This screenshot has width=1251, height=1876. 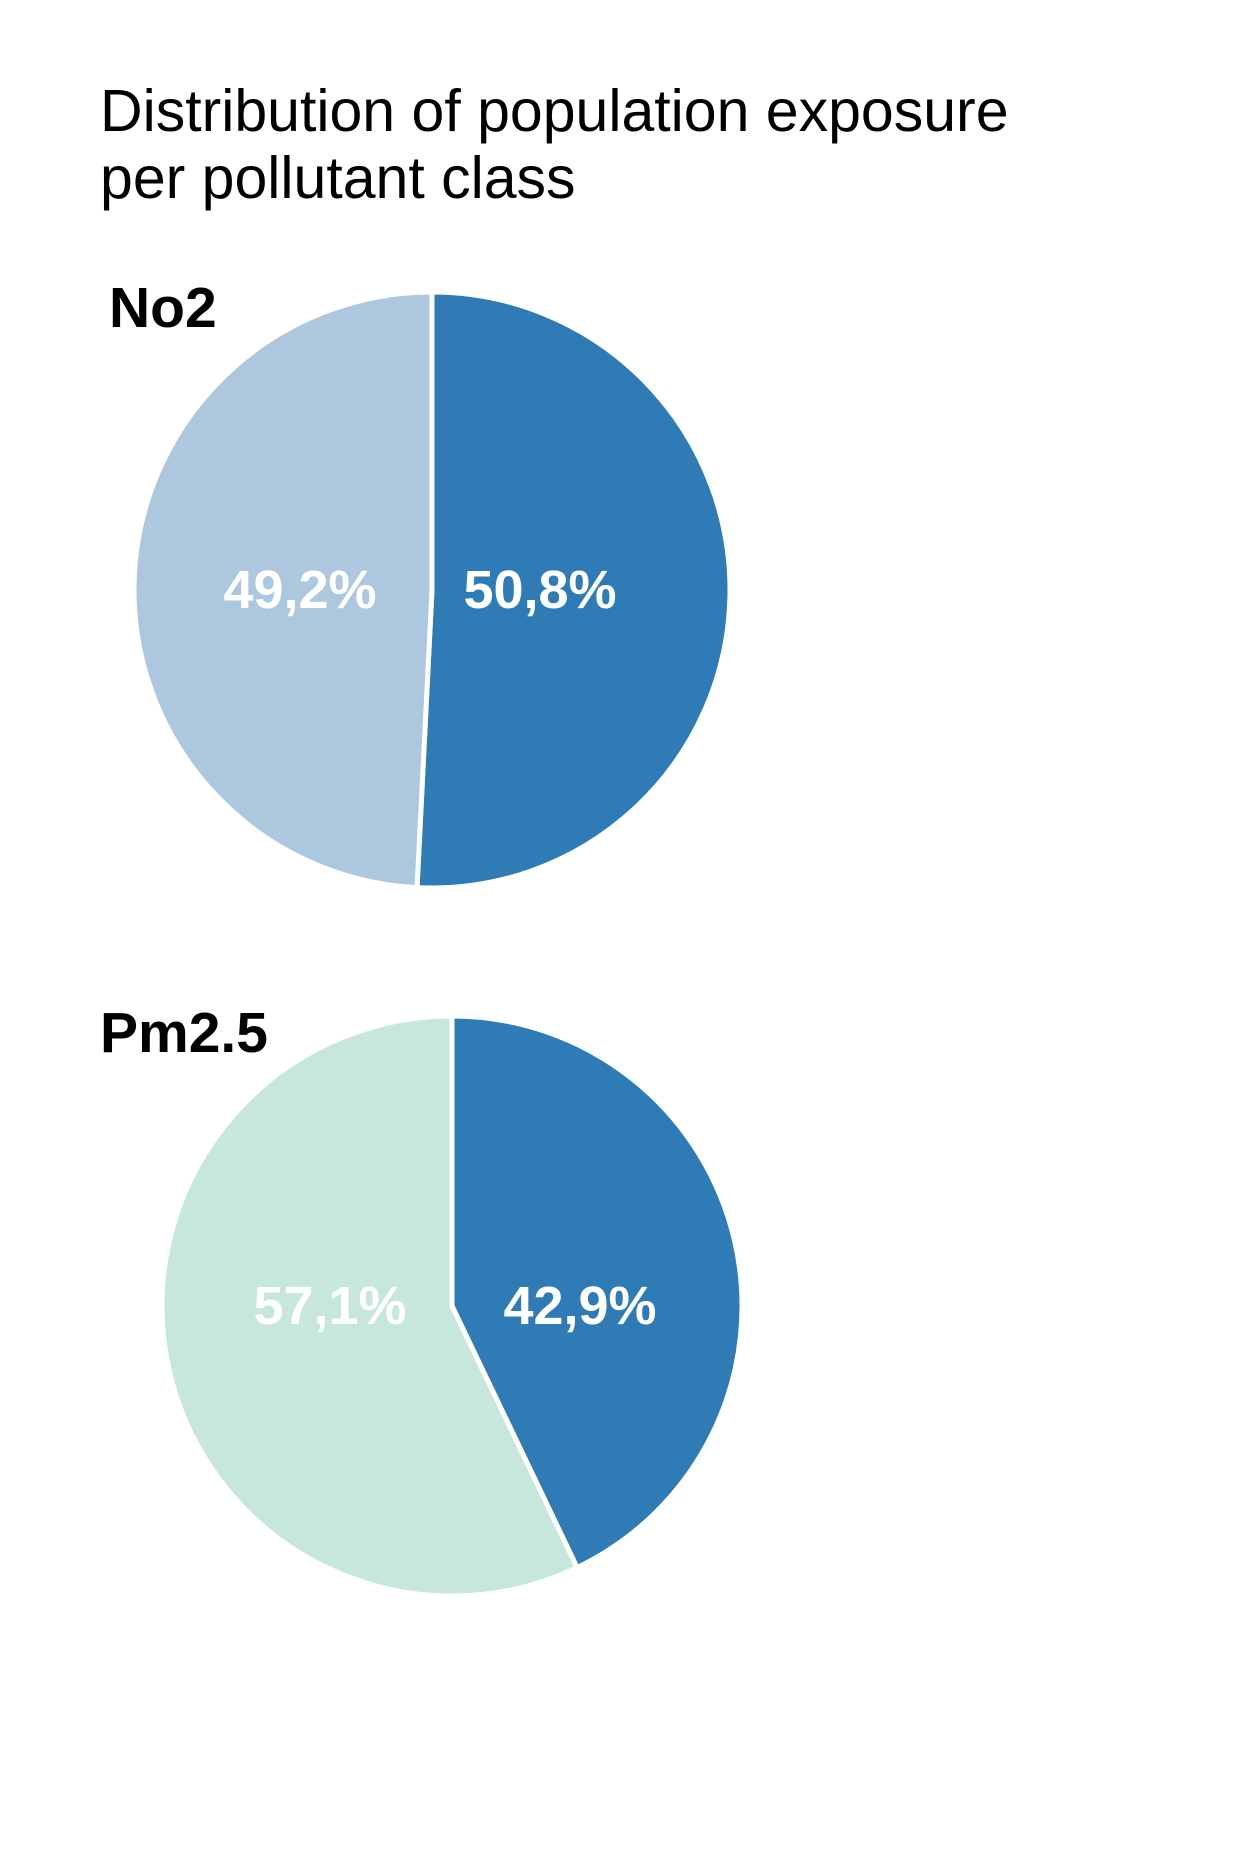 I want to click on pm25-slice-label-0: 42,9%, so click(x=579, y=1306).